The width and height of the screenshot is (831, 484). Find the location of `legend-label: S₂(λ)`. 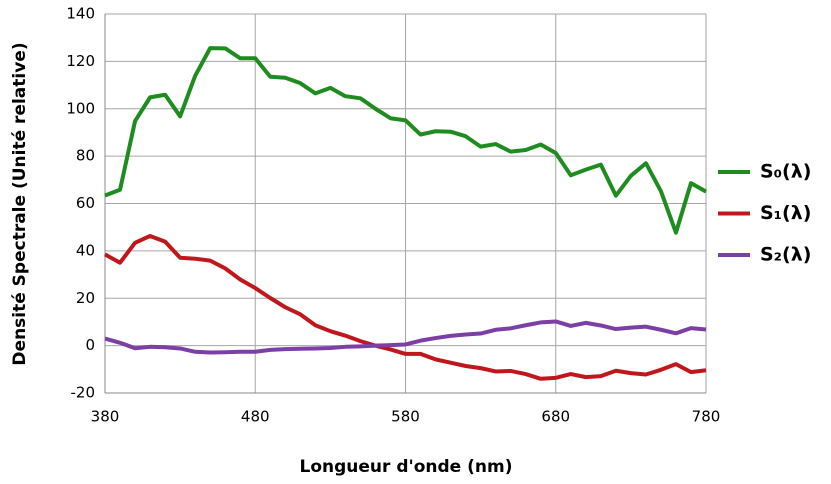

legend-label: S₂(λ) is located at coordinates (785, 255).